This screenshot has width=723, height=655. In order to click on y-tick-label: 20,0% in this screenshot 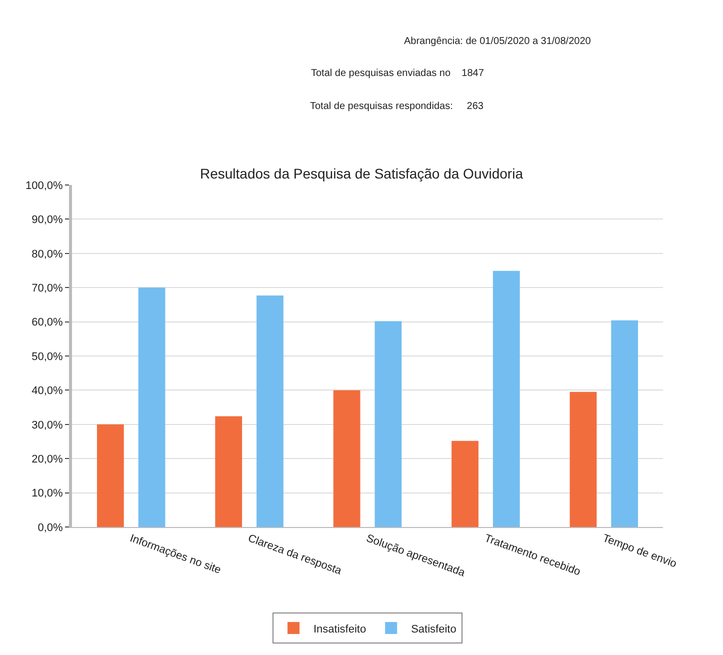, I will do `click(48, 459)`.